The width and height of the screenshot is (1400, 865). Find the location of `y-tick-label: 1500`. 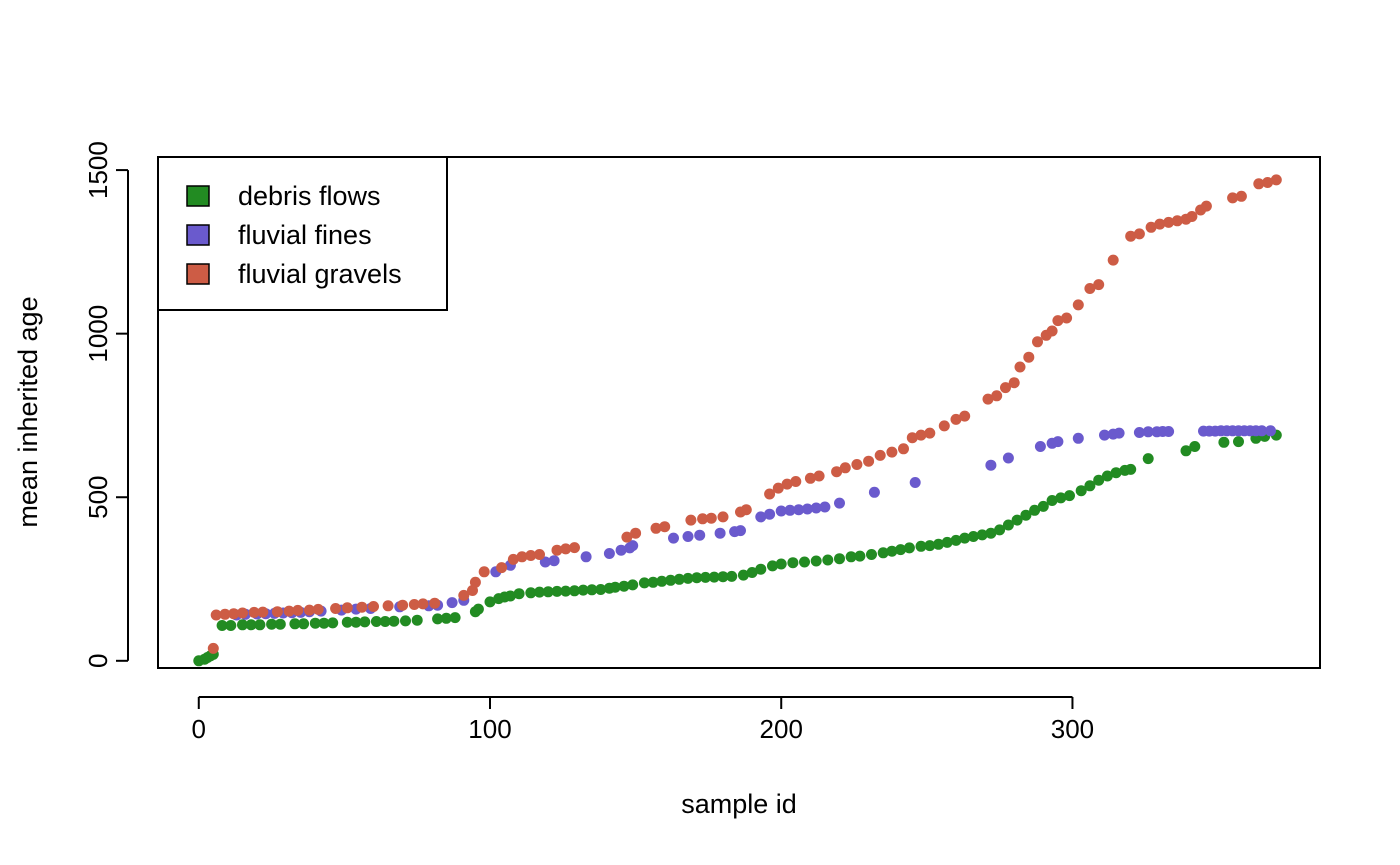

y-tick-label: 1500 is located at coordinates (98, 170).